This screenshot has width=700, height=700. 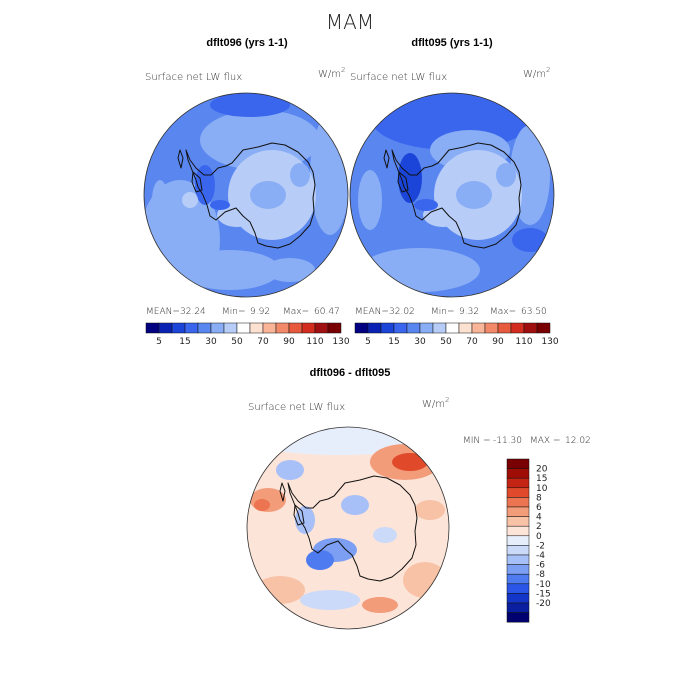 I want to click on colorbar-tick-label: 30, so click(x=420, y=342).